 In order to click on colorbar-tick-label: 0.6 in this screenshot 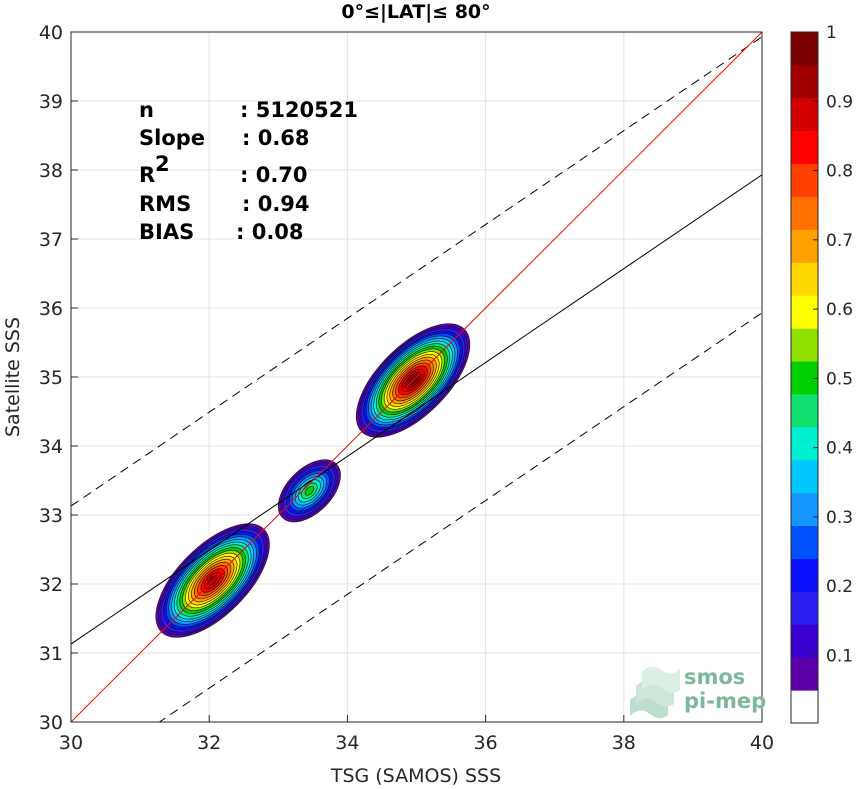, I will do `click(839, 310)`.